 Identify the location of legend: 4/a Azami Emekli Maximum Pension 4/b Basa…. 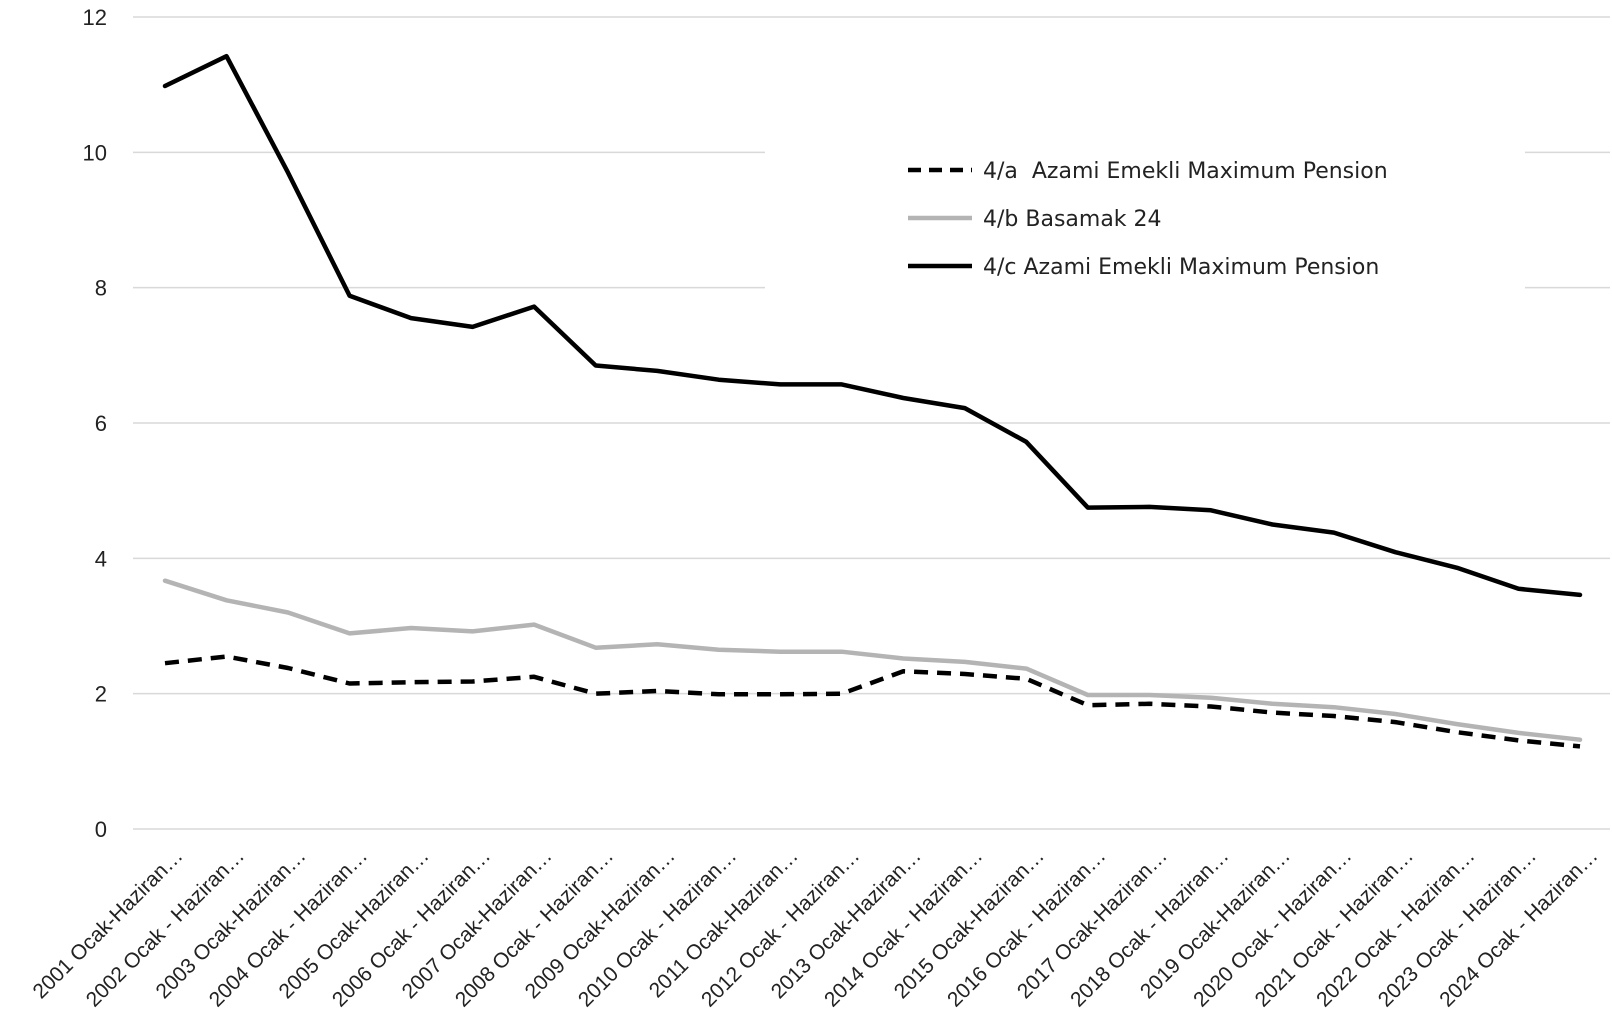
(1148, 219).